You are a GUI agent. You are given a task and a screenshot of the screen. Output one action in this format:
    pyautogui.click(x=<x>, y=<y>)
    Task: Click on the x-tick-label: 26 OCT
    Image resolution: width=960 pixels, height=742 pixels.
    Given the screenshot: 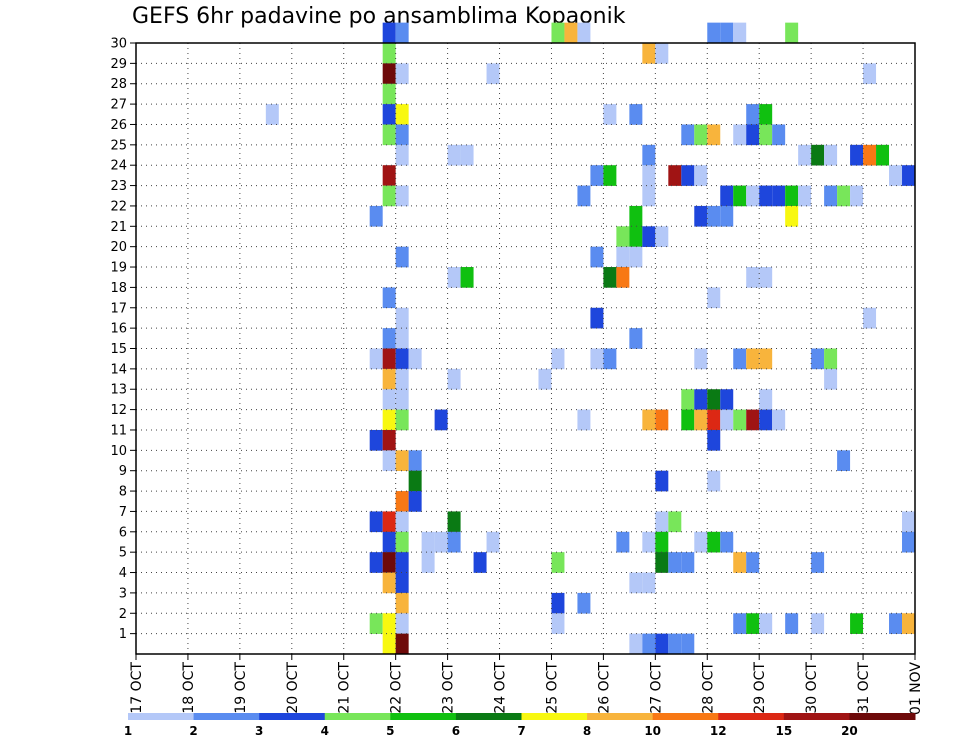 What is the action you would take?
    pyautogui.click(x=604, y=688)
    